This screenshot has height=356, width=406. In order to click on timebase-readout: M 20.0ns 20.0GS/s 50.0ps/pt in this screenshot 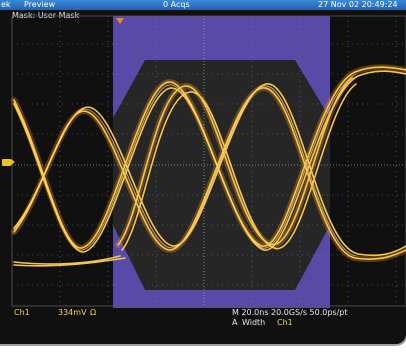, I will do `click(290, 312)`.